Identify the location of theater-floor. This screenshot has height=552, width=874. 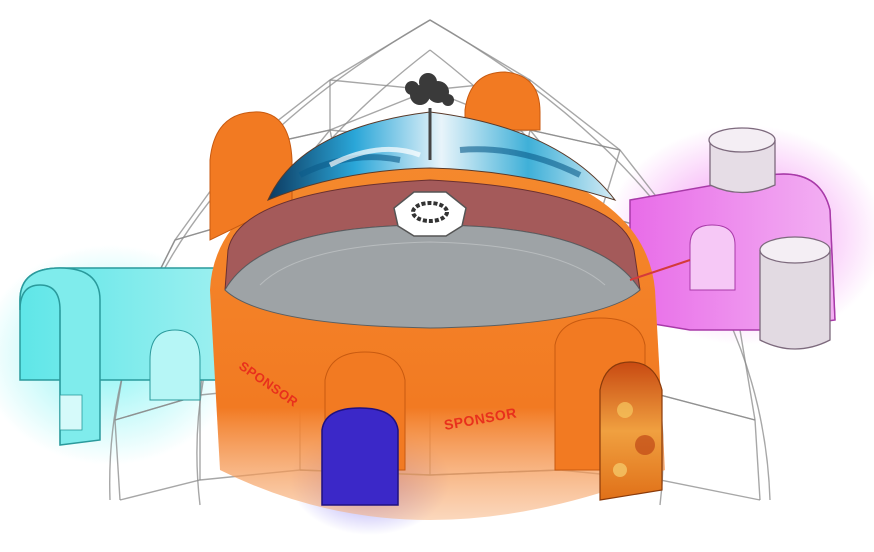
(432, 276).